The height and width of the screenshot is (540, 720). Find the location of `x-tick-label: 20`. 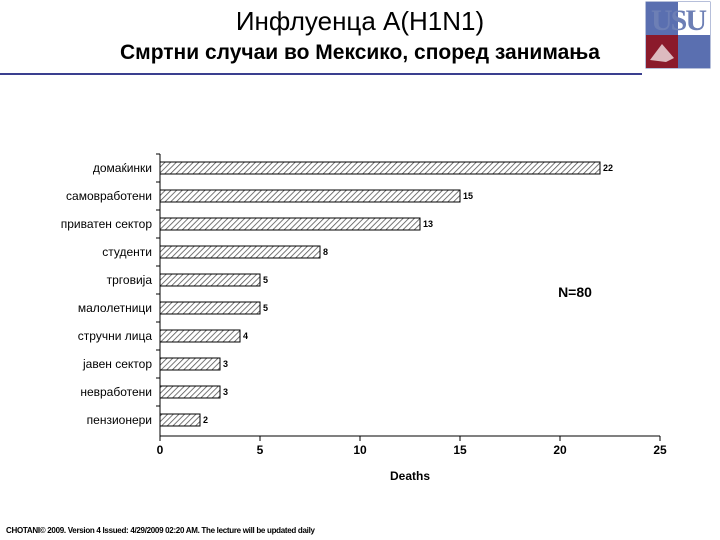

x-tick-label: 20 is located at coordinates (560, 450).